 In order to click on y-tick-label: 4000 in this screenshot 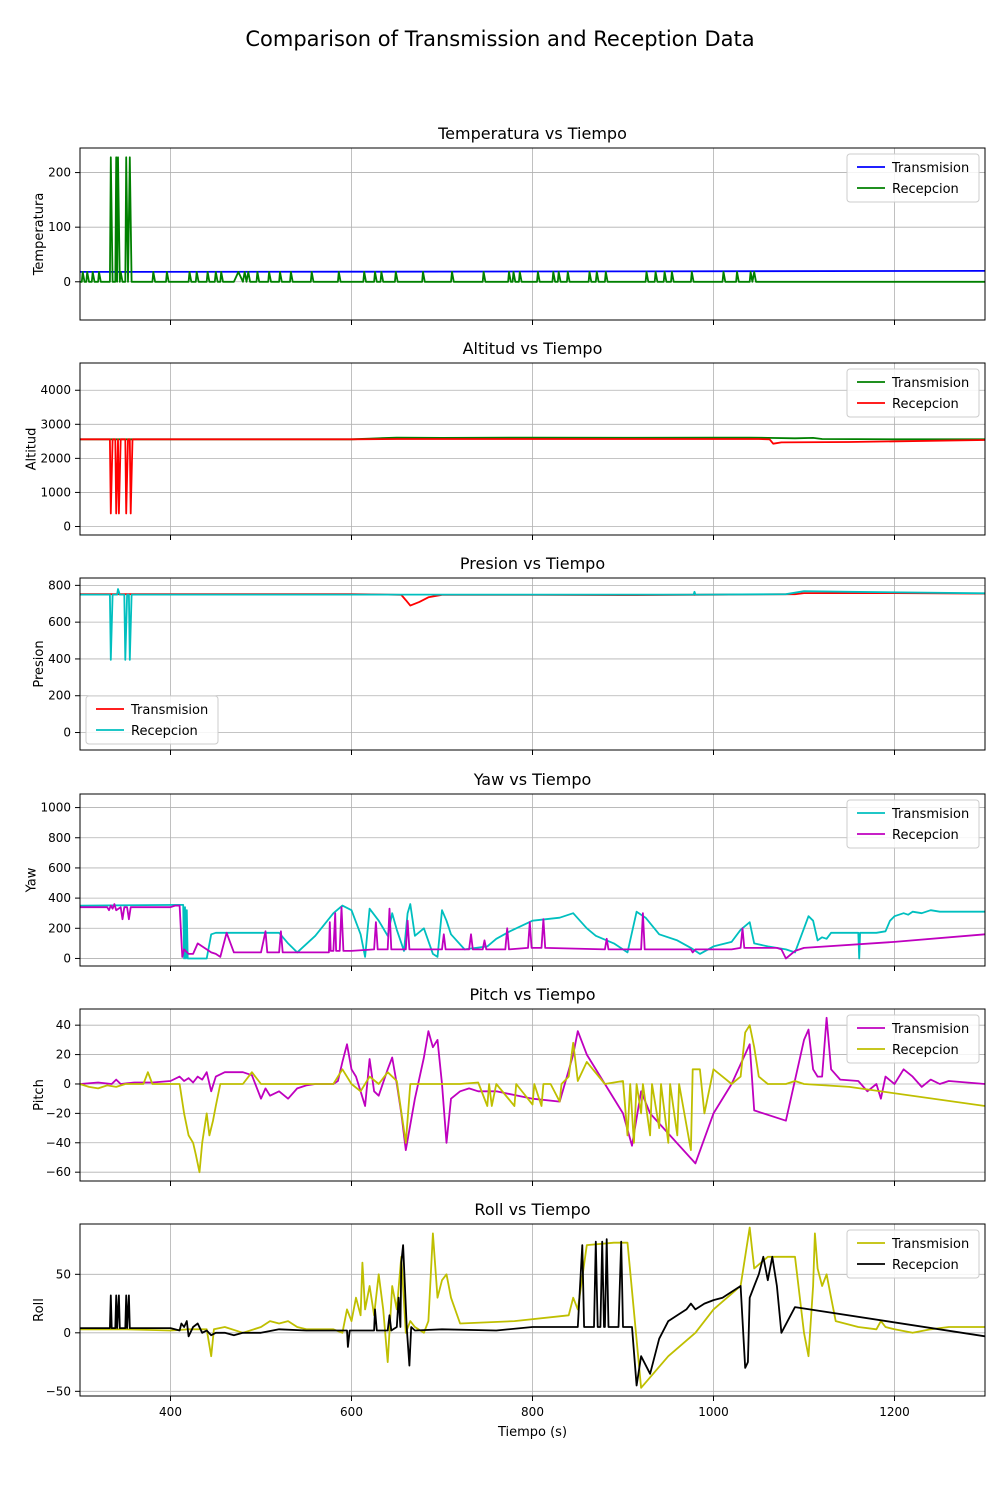, I will do `click(55, 390)`.